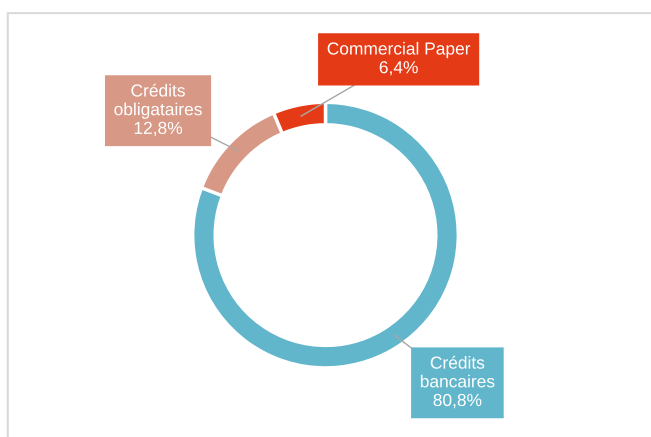  What do you see at coordinates (457, 372) in the screenshot?
I see `slice-label: Crédits bancaires` at bounding box center [457, 372].